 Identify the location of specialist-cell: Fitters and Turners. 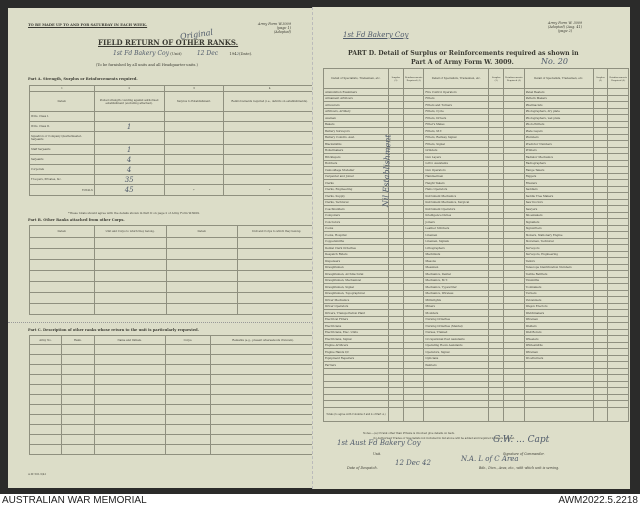
(456, 105).